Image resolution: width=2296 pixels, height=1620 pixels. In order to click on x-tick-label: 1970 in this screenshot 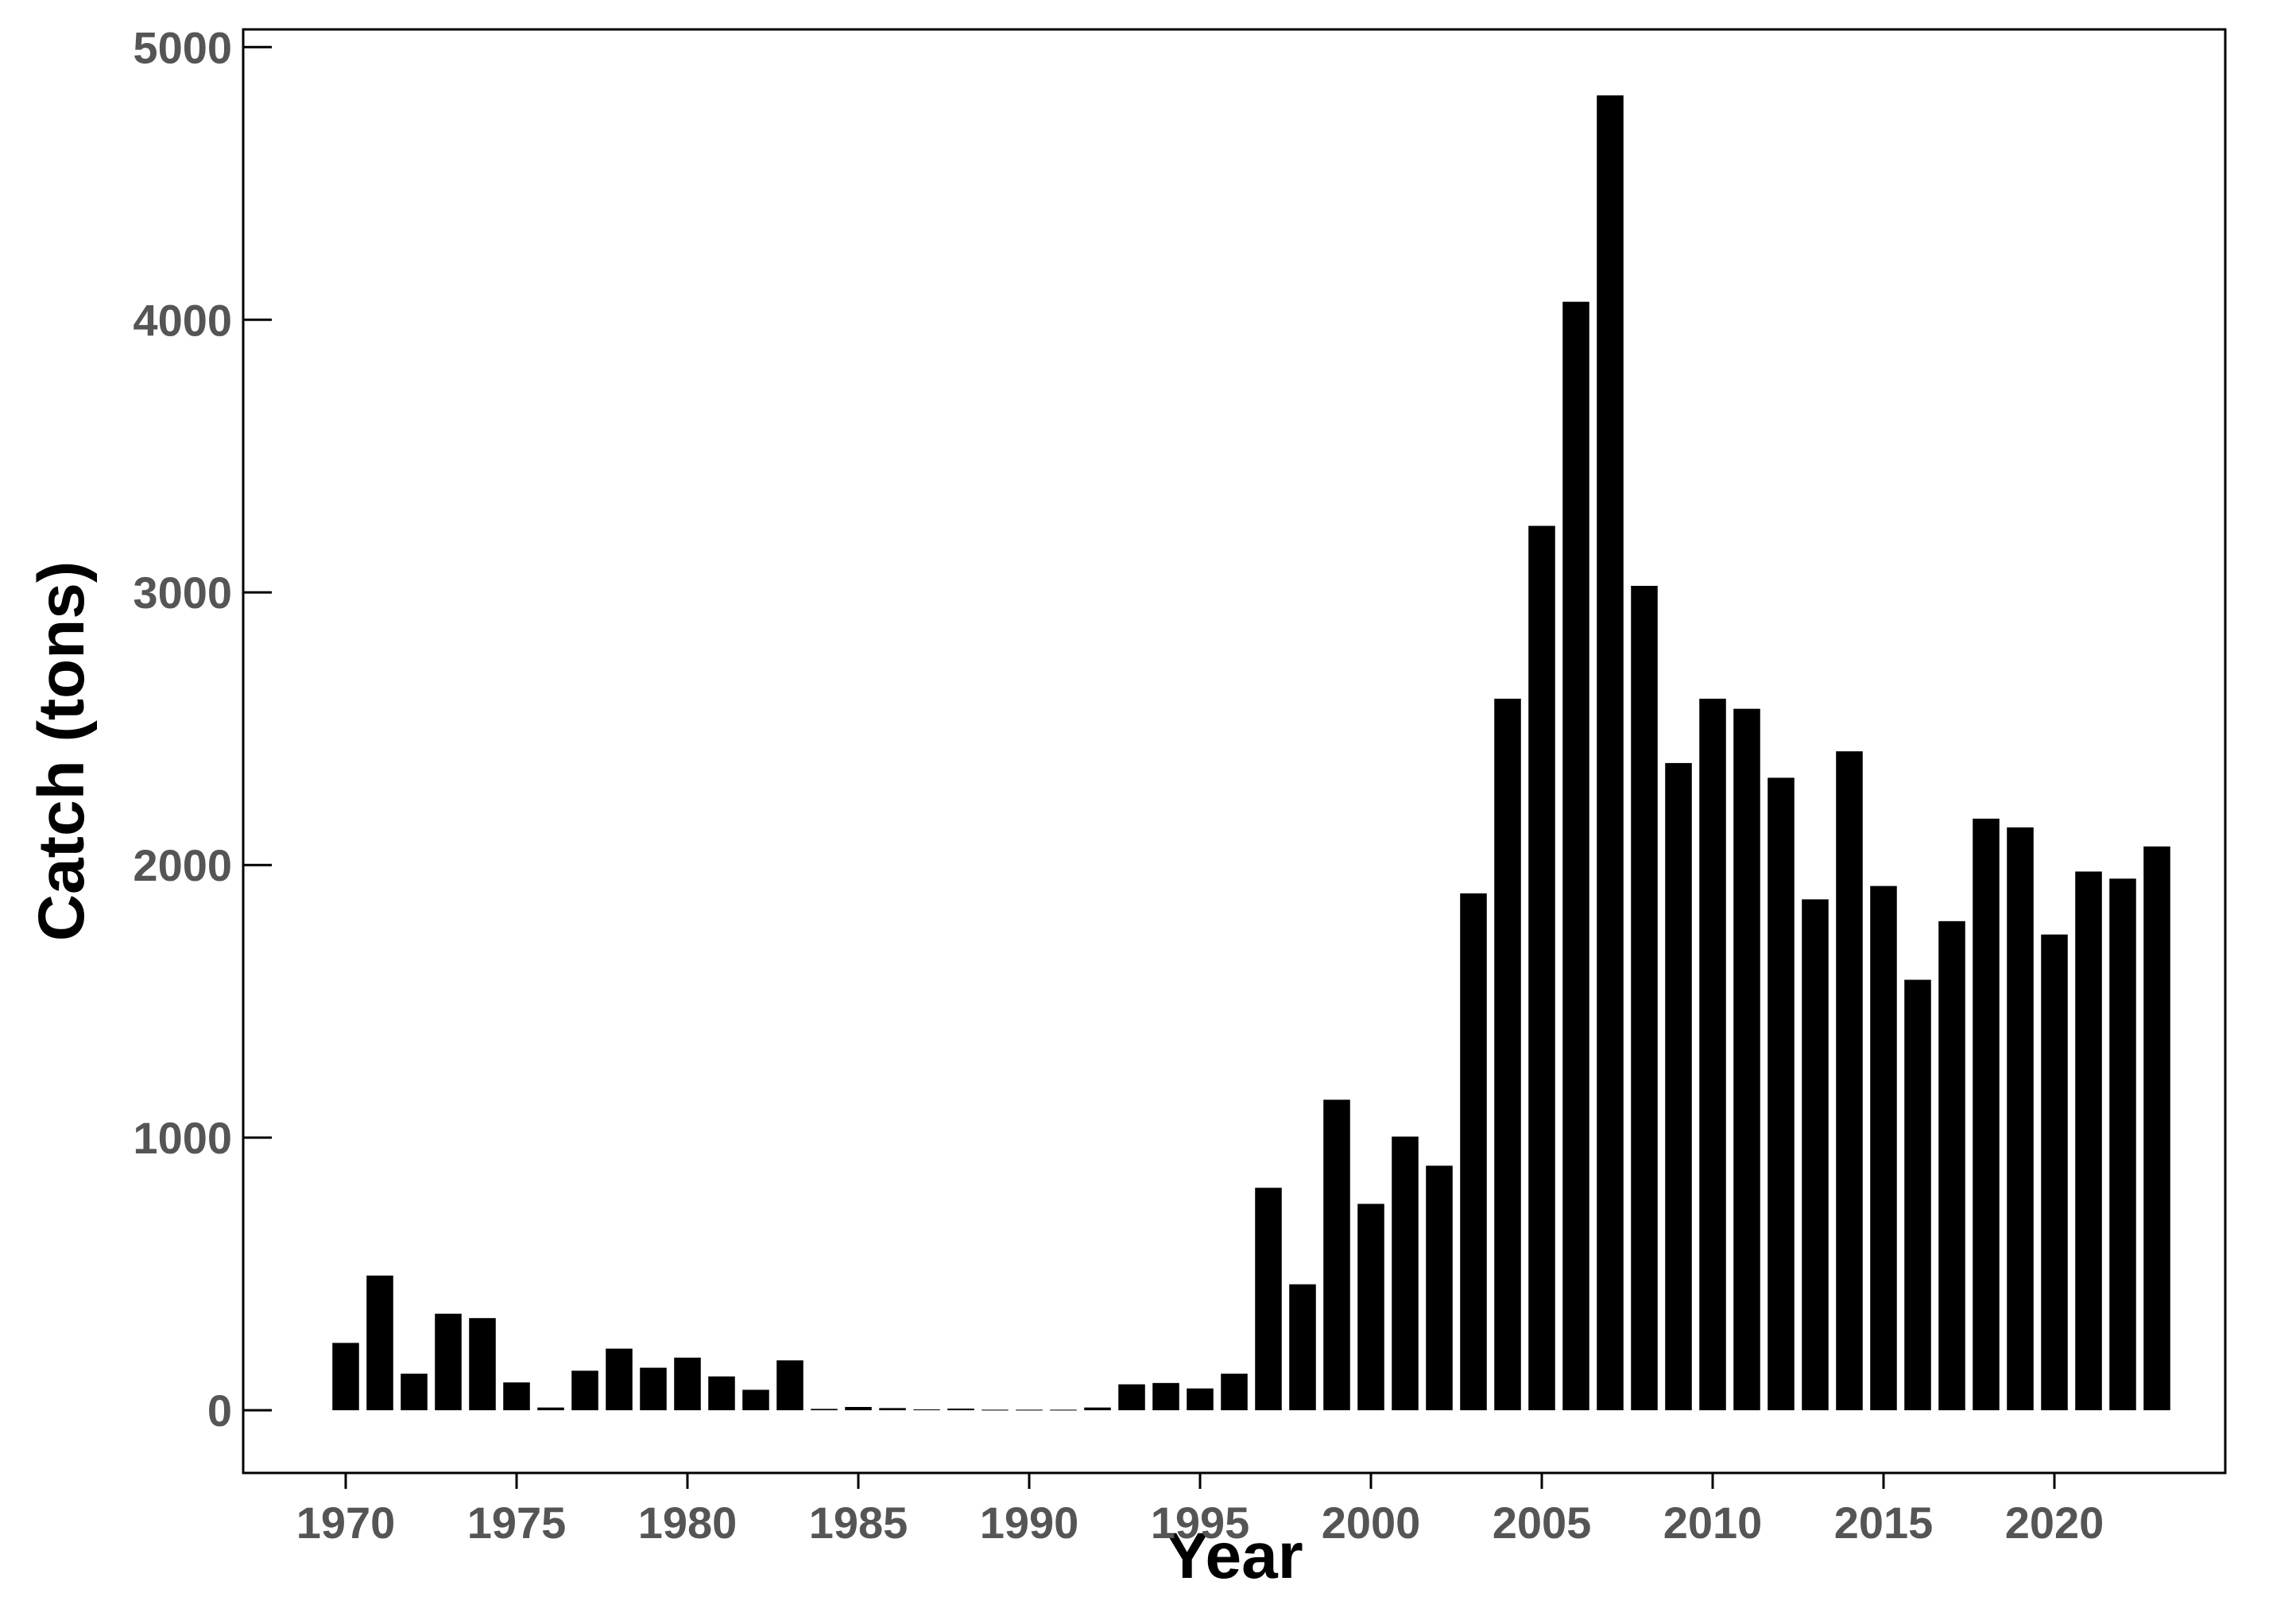, I will do `click(346, 1523)`.